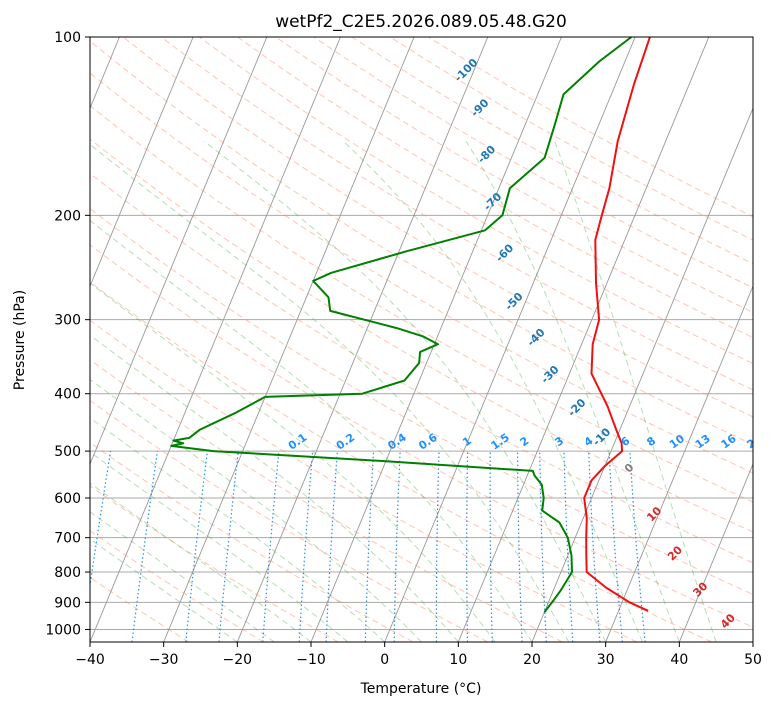 The image size is (775, 708). Describe the element at coordinates (311, 660) in the screenshot. I see `x-tick-label: −10` at that location.